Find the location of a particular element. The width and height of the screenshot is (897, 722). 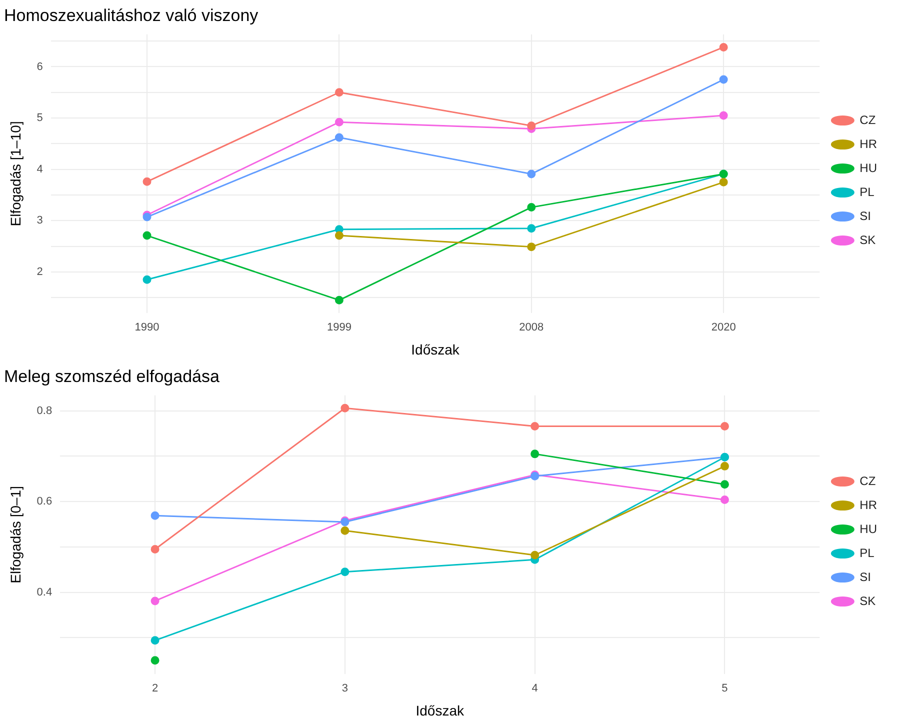

y-tick-label: 4 is located at coordinates (39, 169).